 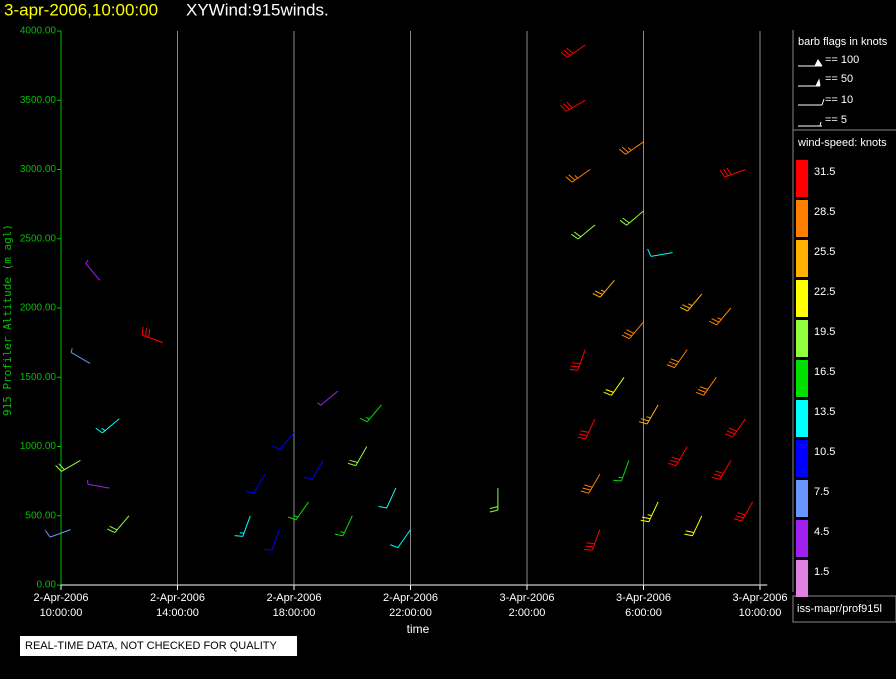 What do you see at coordinates (824, 332) in the screenshot?
I see `colorbar-label: 19.5` at bounding box center [824, 332].